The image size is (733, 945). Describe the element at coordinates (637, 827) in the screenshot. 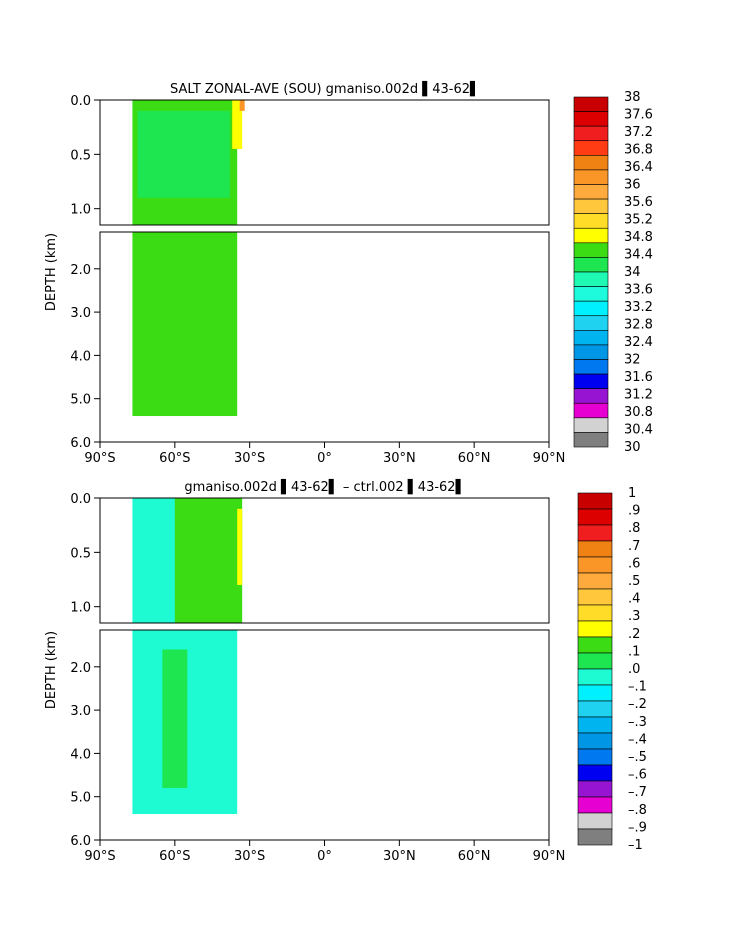

I see `colorbar-label: –.9` at that location.